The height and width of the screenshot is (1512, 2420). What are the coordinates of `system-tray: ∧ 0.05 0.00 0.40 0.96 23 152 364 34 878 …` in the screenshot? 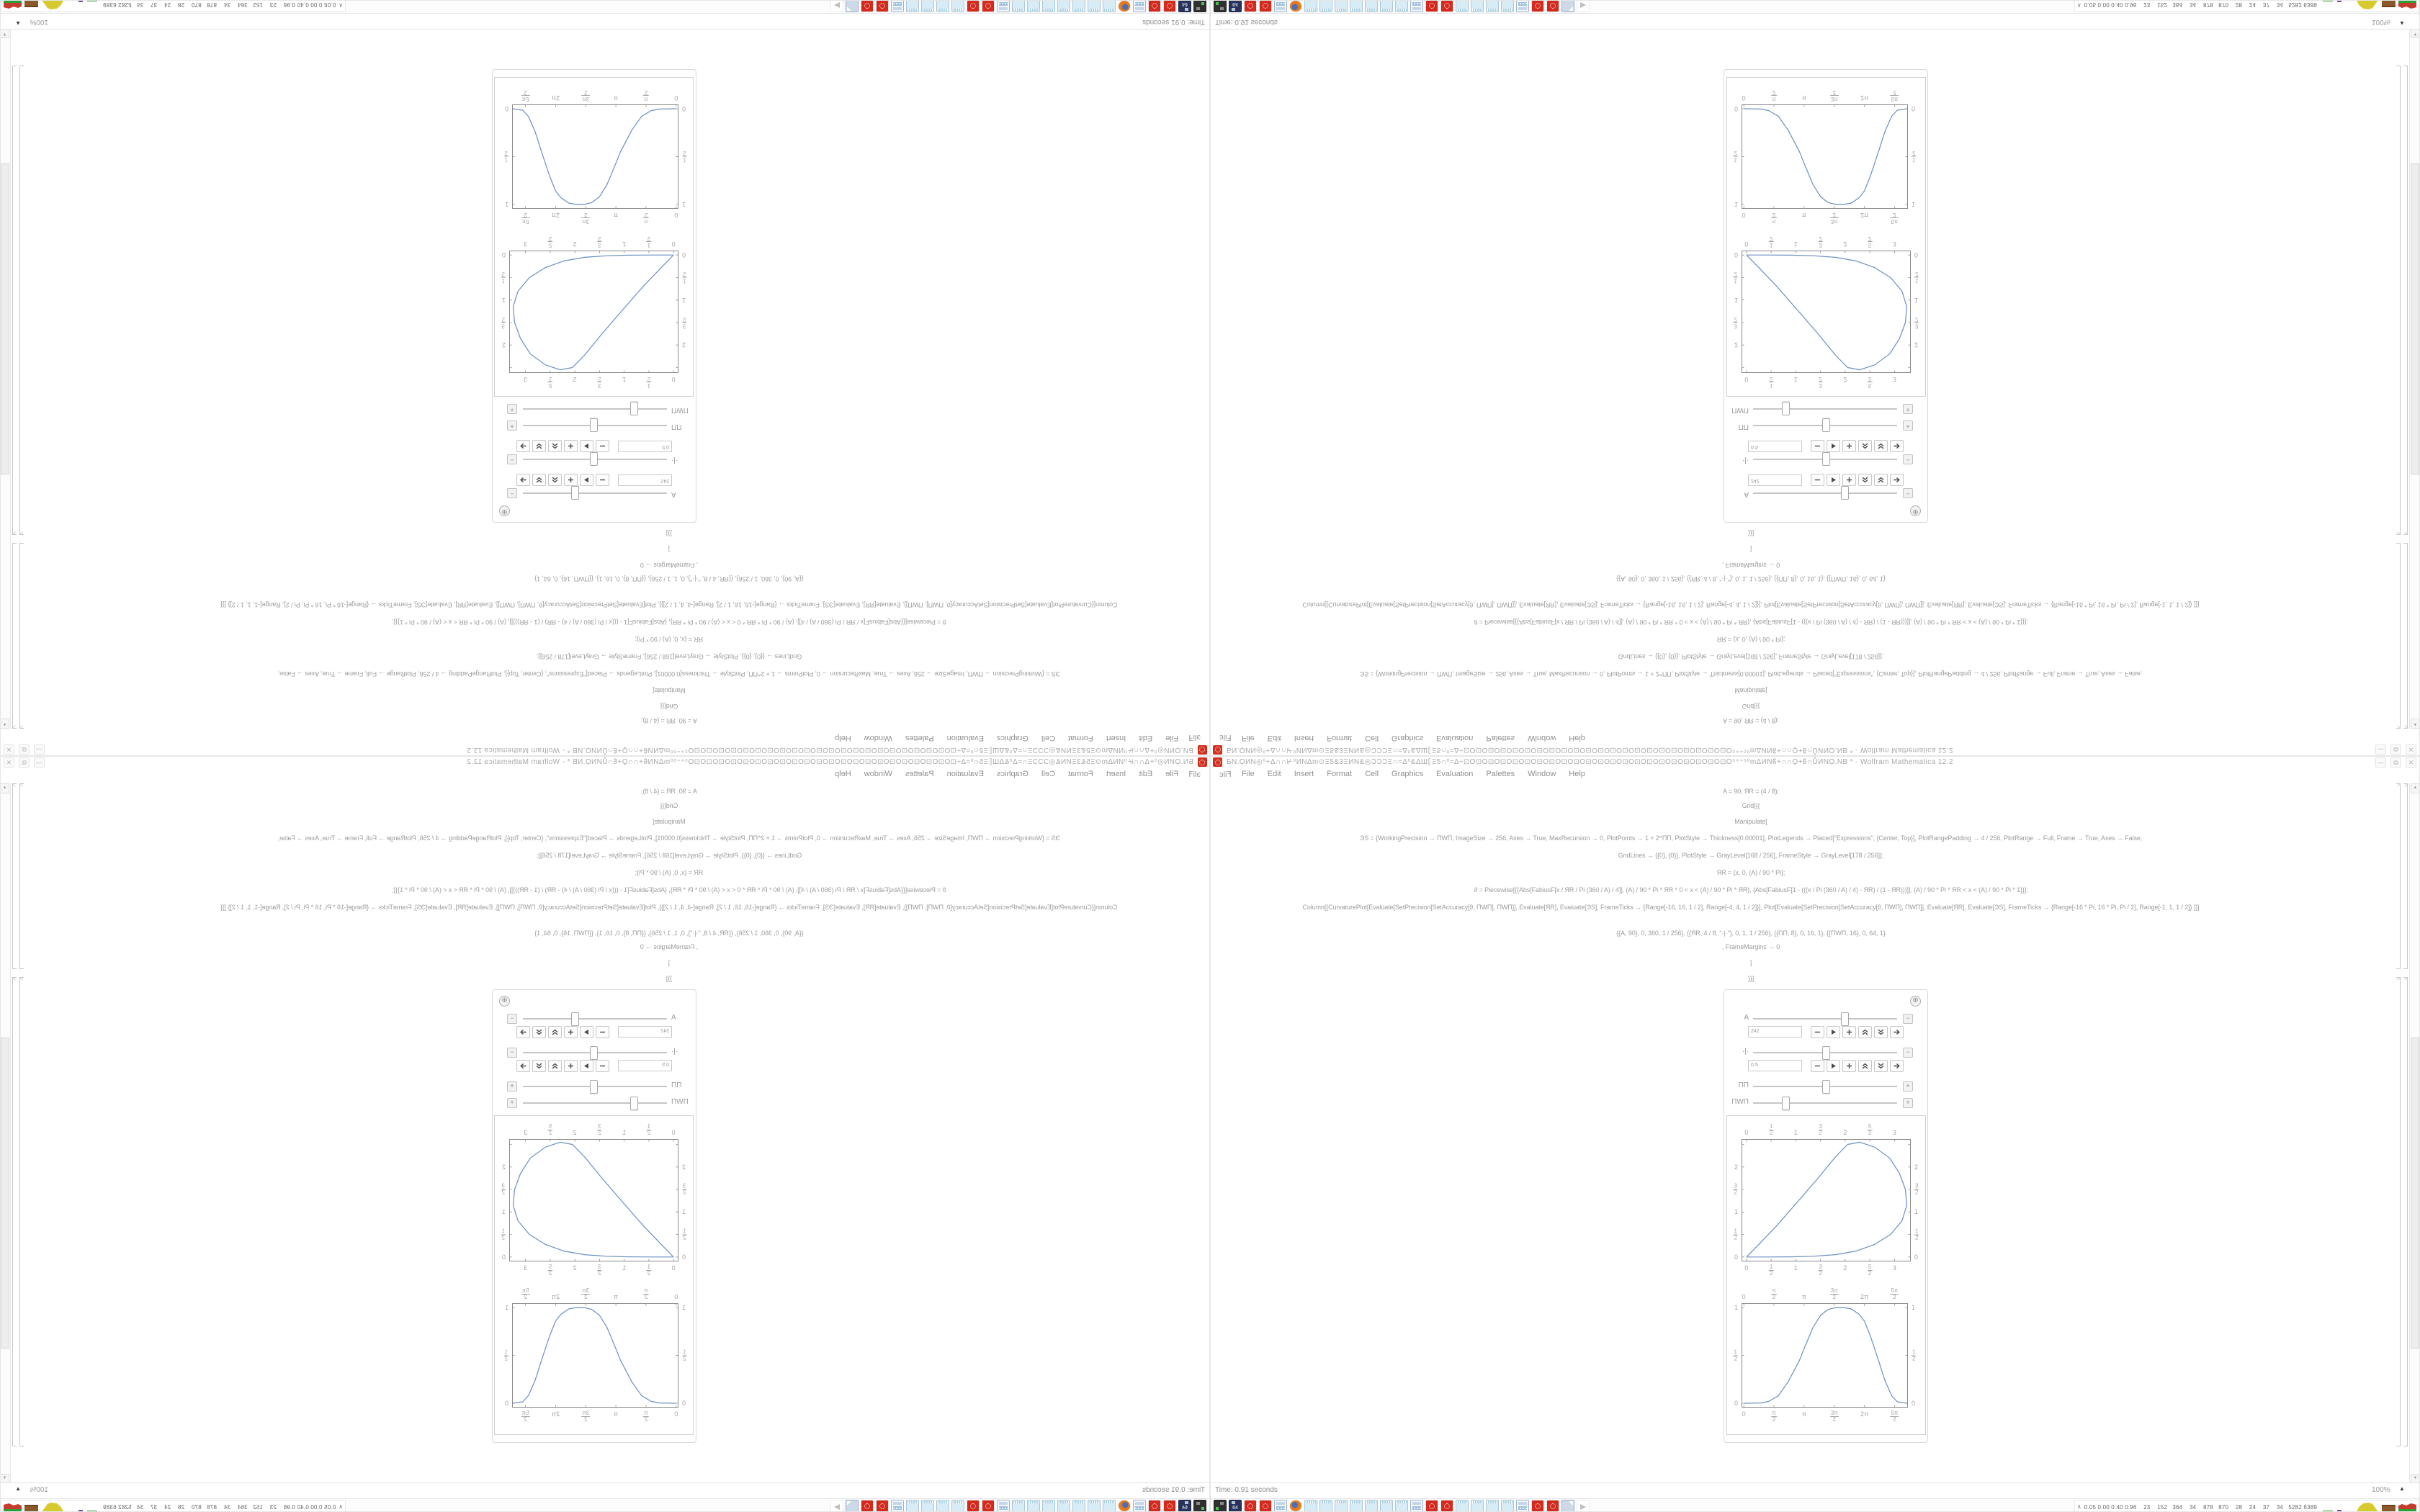 It's located at (2246, 6).